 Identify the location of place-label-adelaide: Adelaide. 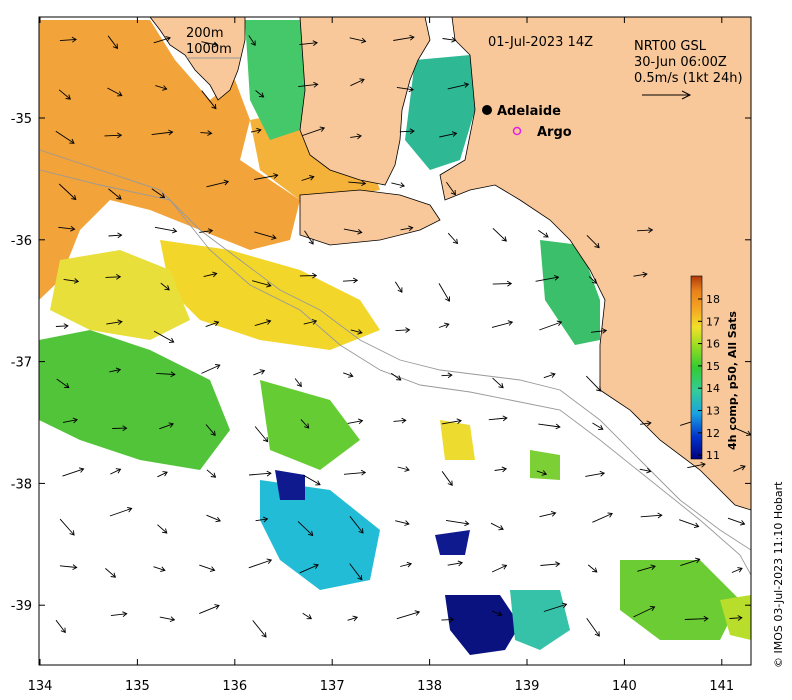
(529, 111).